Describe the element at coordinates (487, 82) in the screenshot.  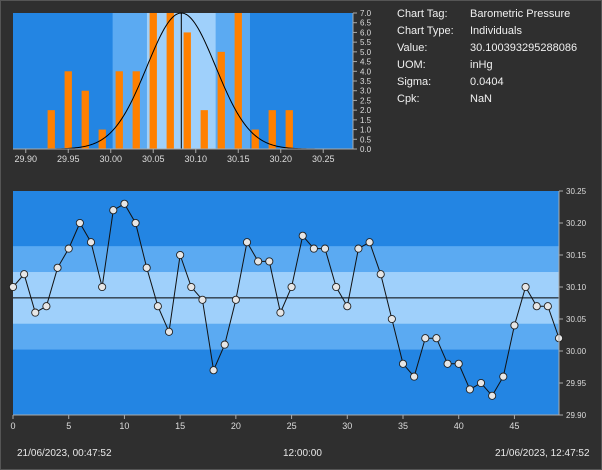
I see `info-value: 0.0404` at that location.